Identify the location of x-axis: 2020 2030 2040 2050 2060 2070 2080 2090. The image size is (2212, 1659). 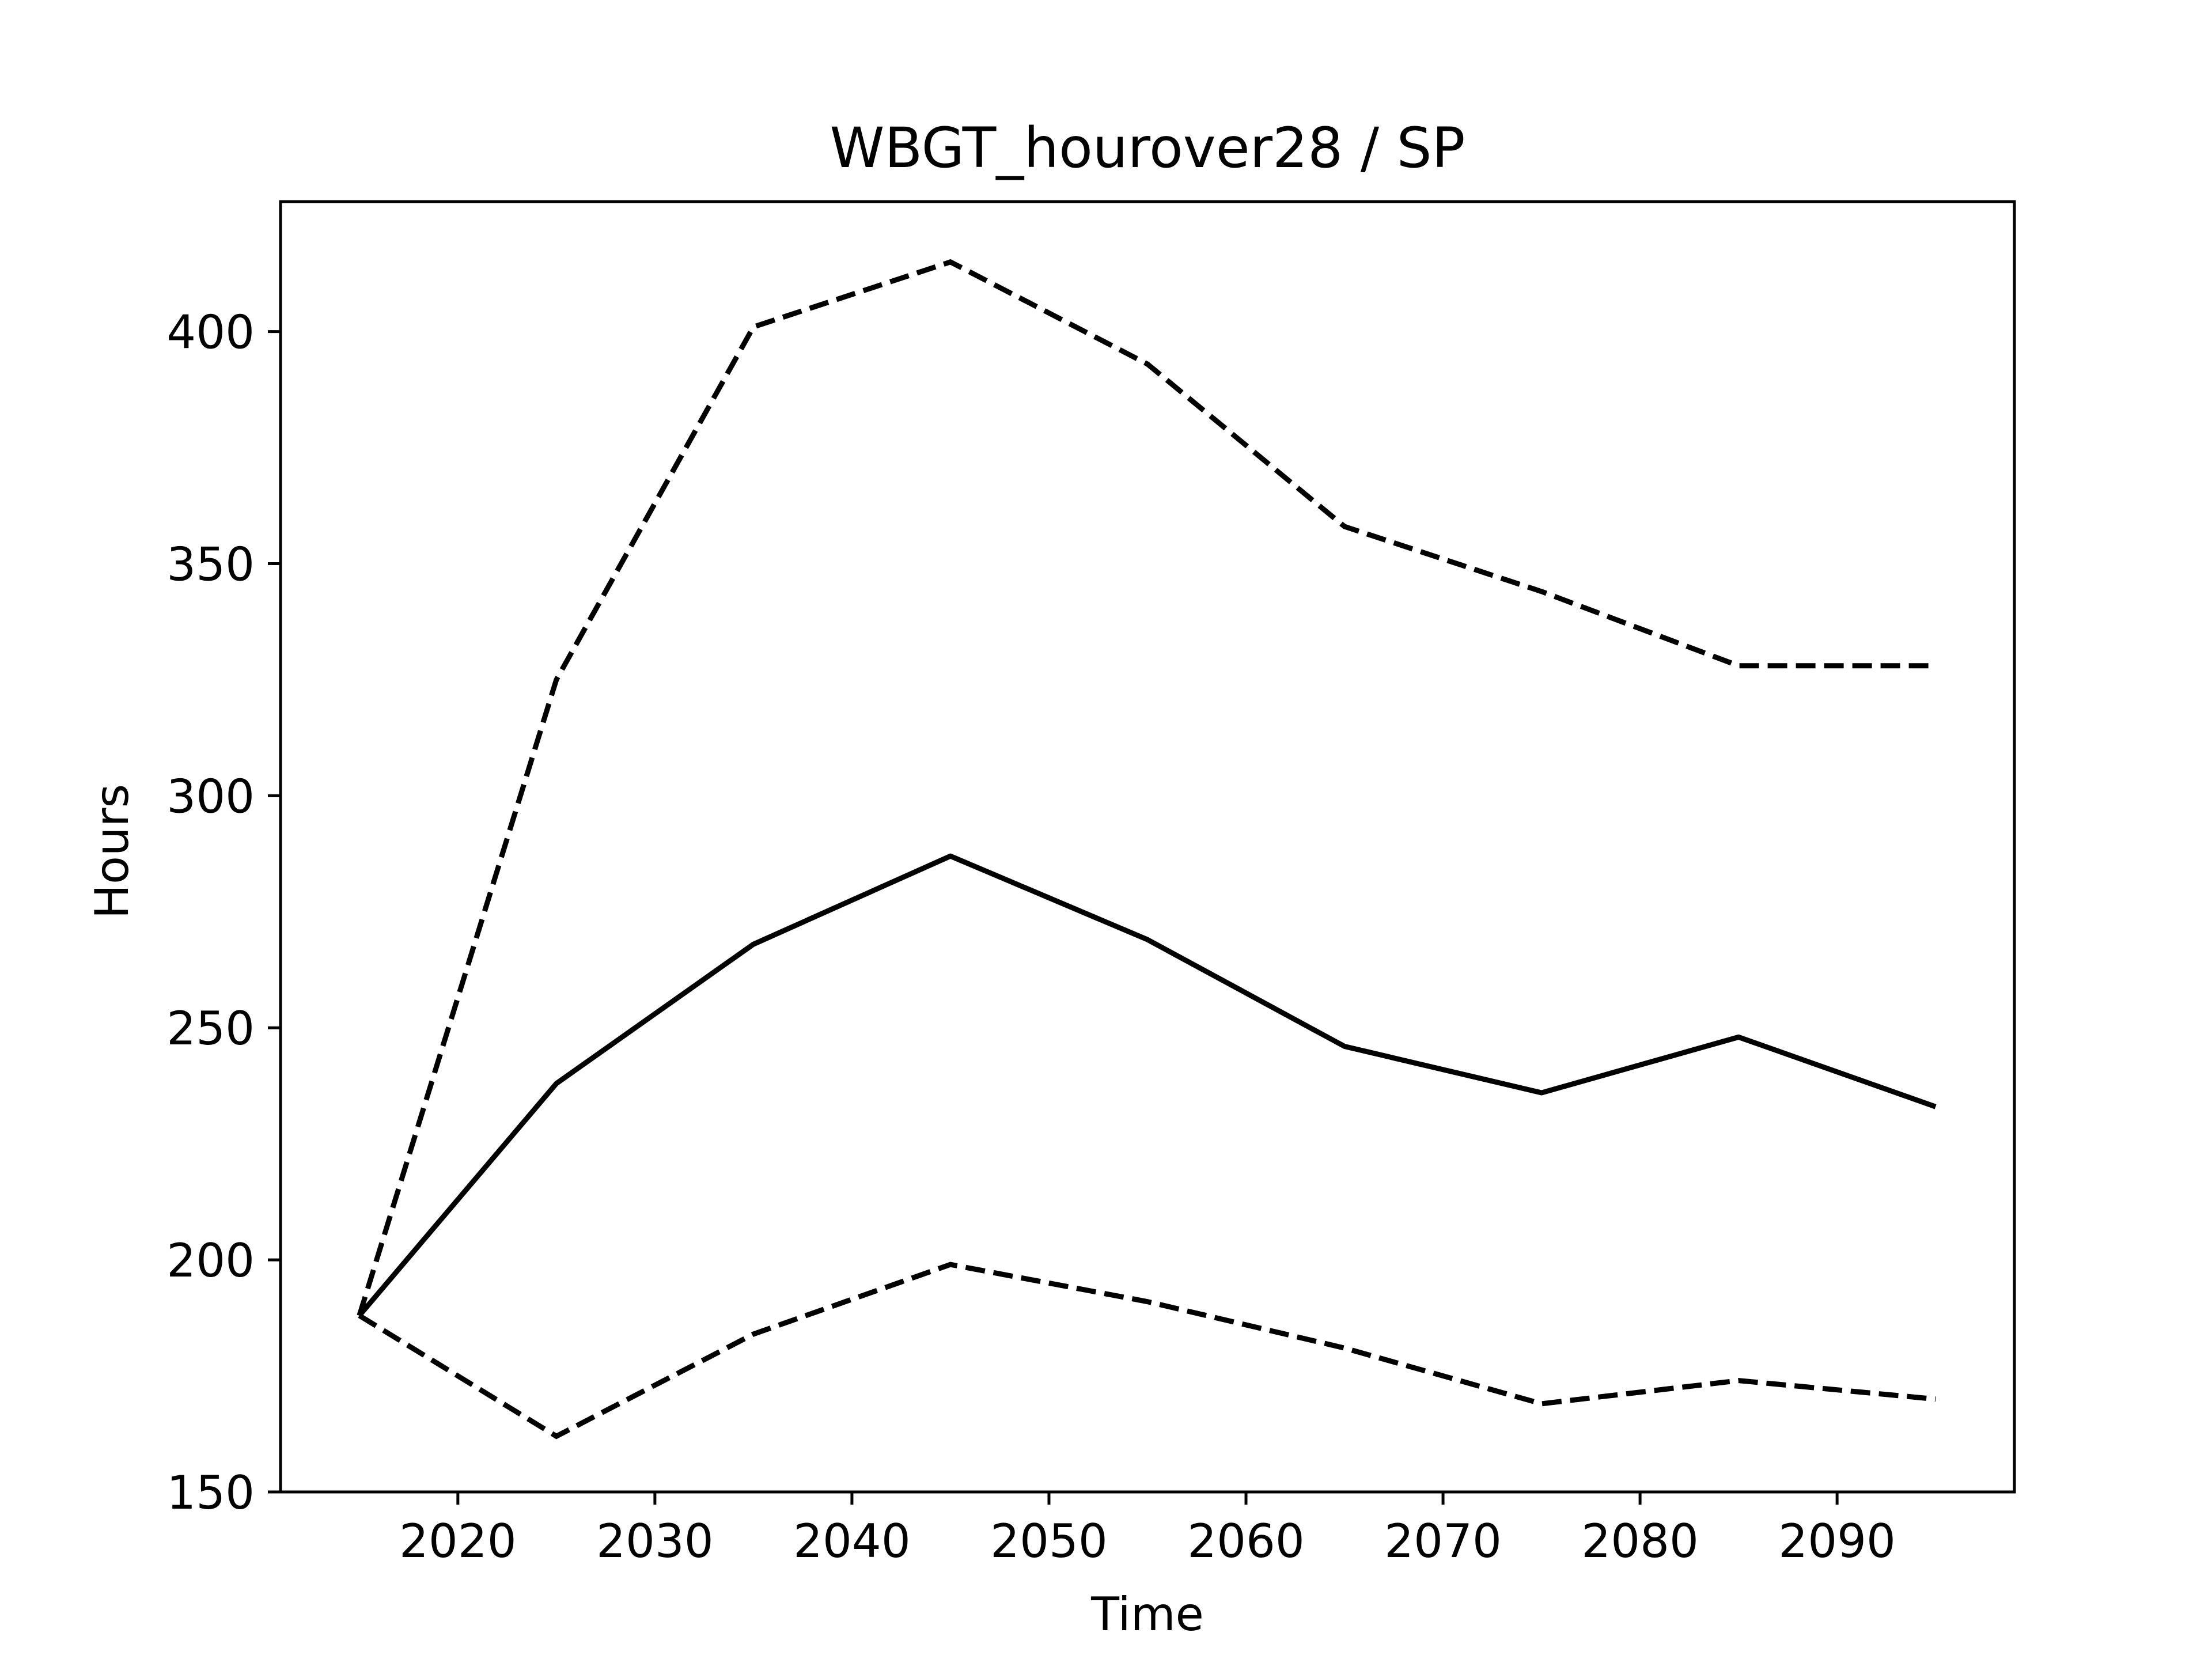
(1147, 1530).